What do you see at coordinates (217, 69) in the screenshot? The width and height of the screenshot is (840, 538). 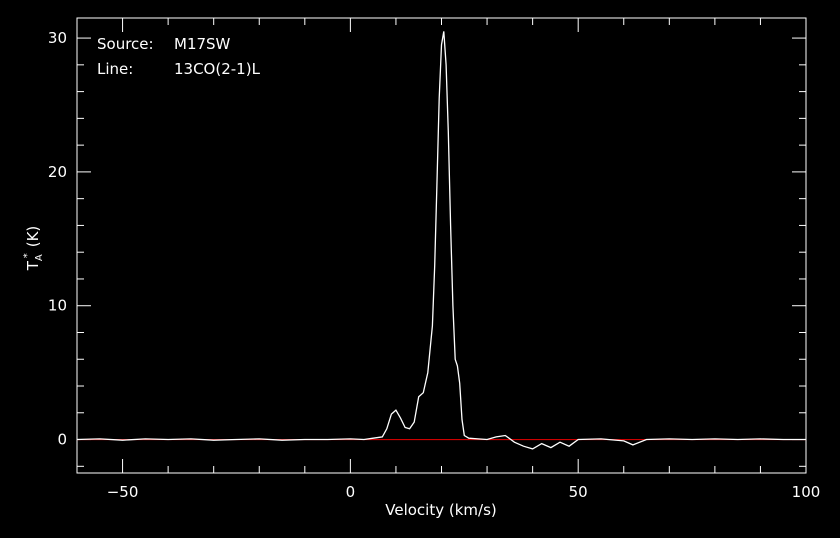 I see `line-value: 13CO(2-1)L` at bounding box center [217, 69].